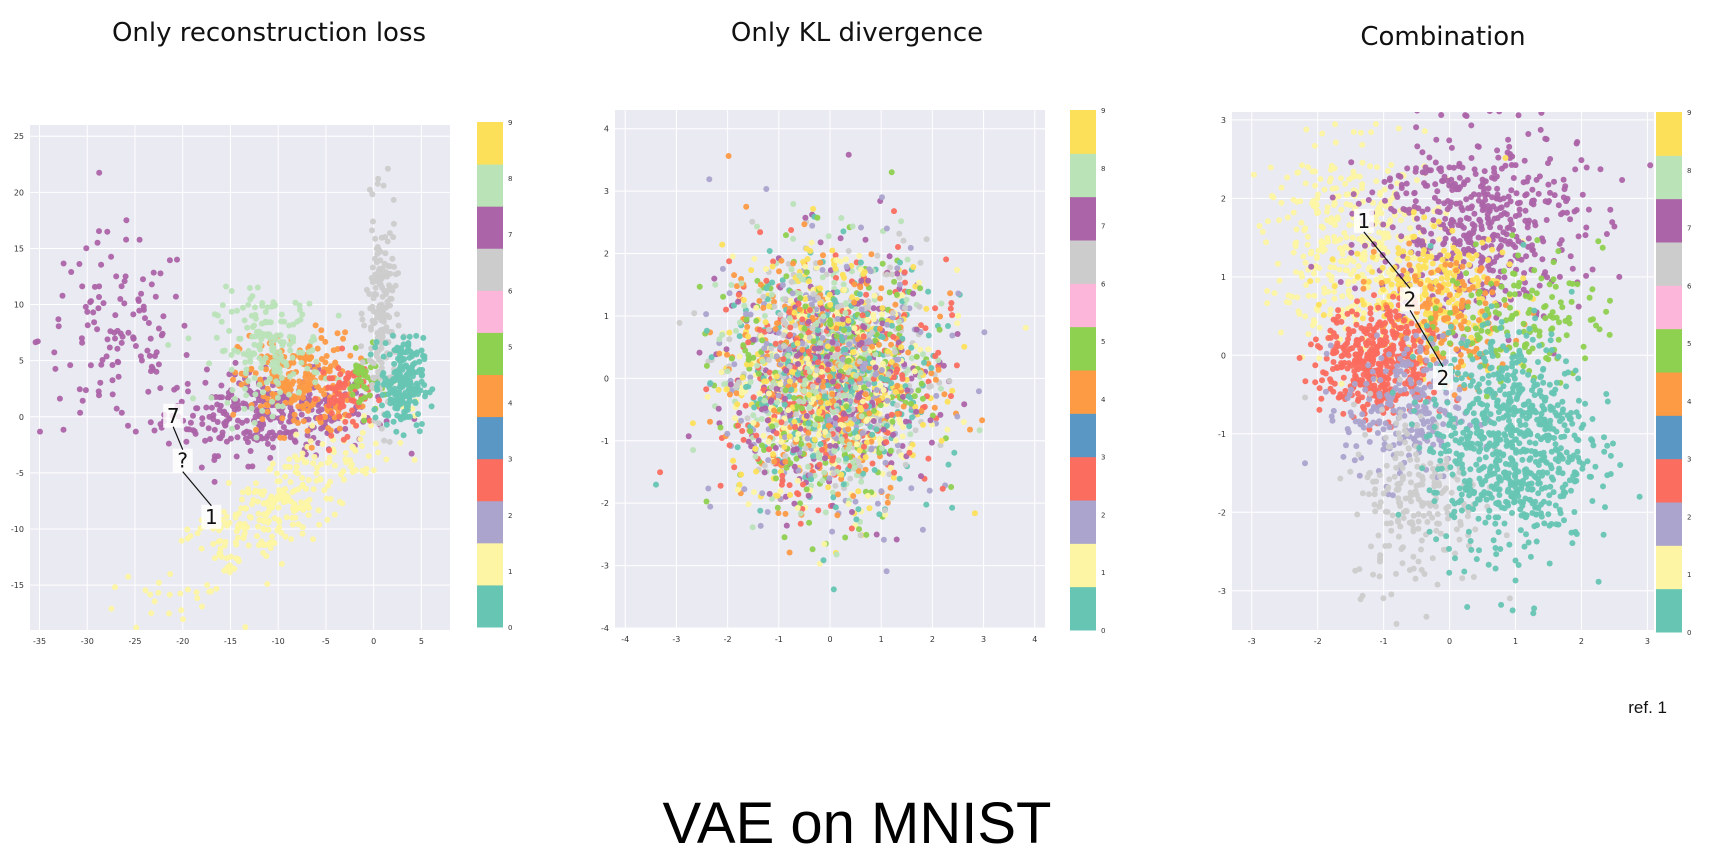  Describe the element at coordinates (1223, 277) in the screenshot. I see `y-tick-label: 1` at that location.